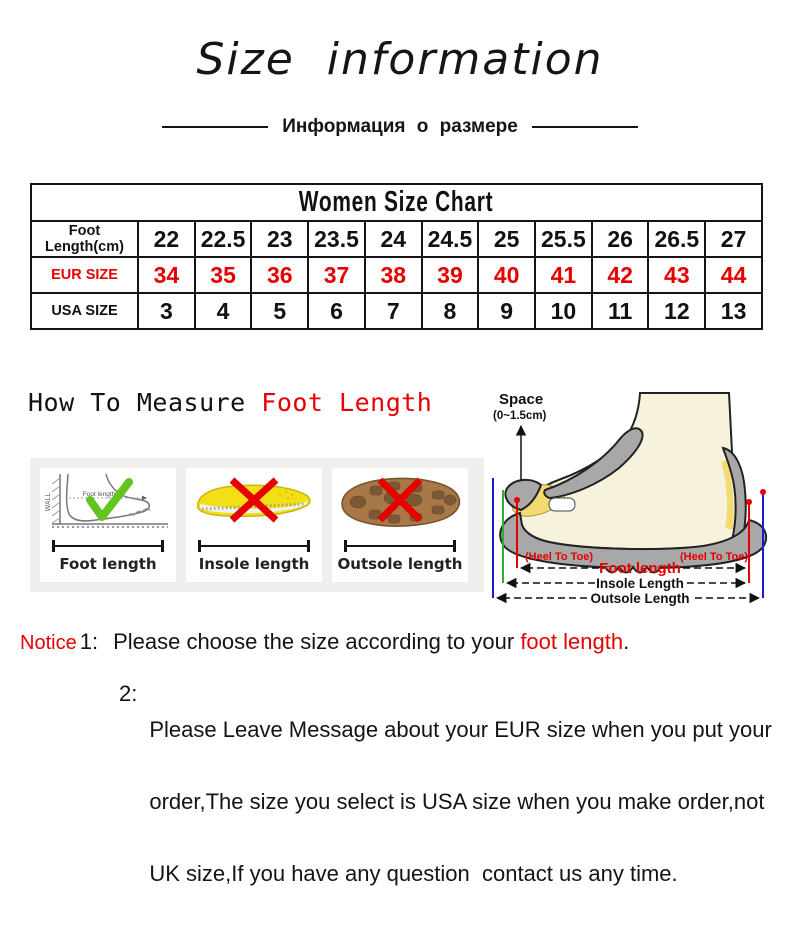 The image size is (800, 928). I want to click on heel-to-toe-right-label: (Heel To Toe), so click(714, 557).